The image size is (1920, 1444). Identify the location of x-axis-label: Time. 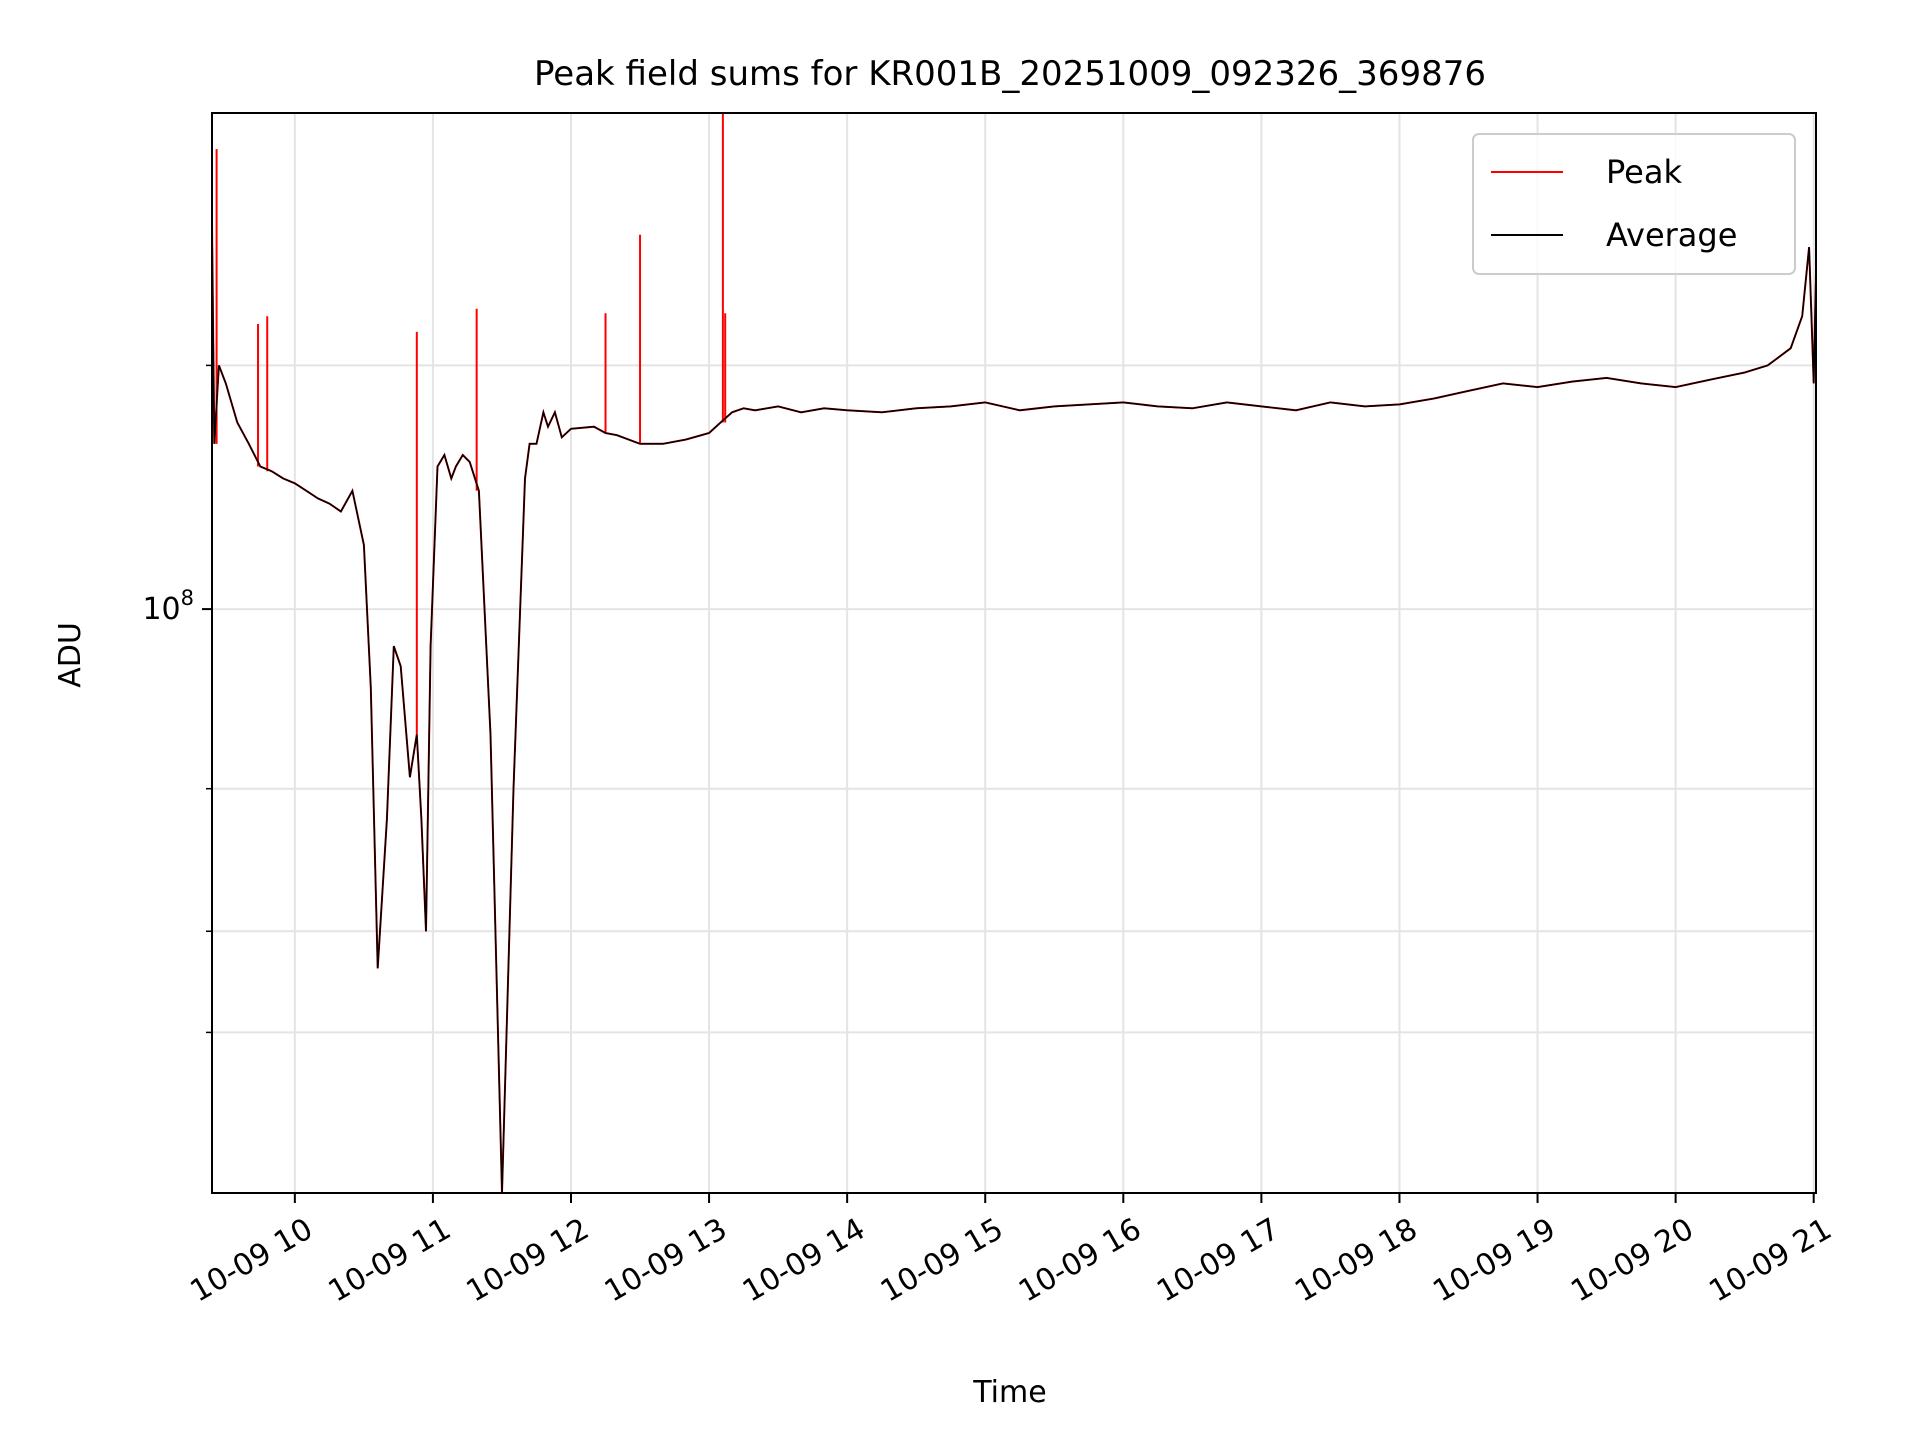
(1009, 1392).